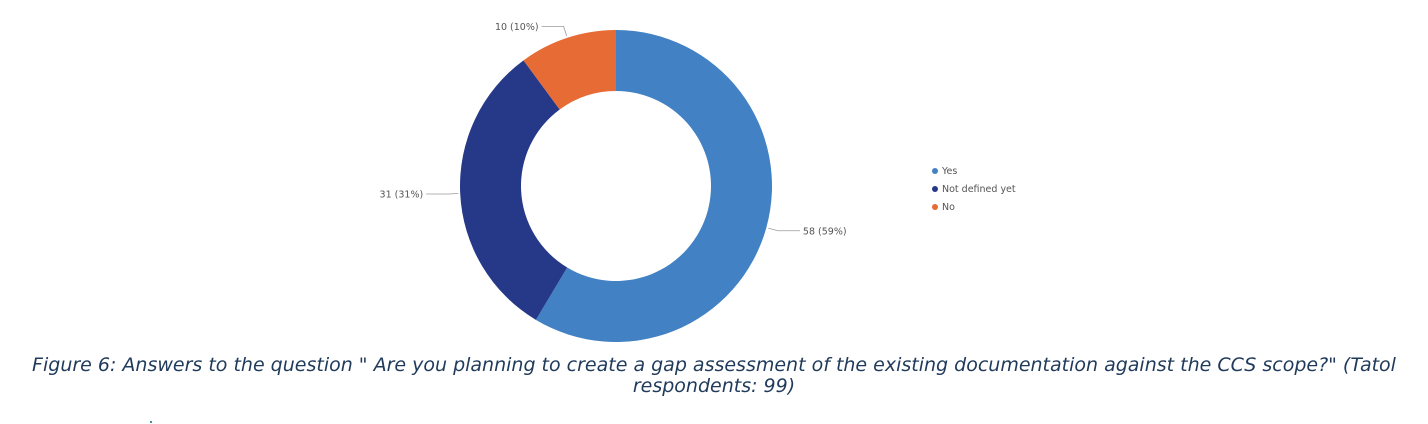 The width and height of the screenshot is (1428, 424). I want to click on slice-yes, so click(653, 186).